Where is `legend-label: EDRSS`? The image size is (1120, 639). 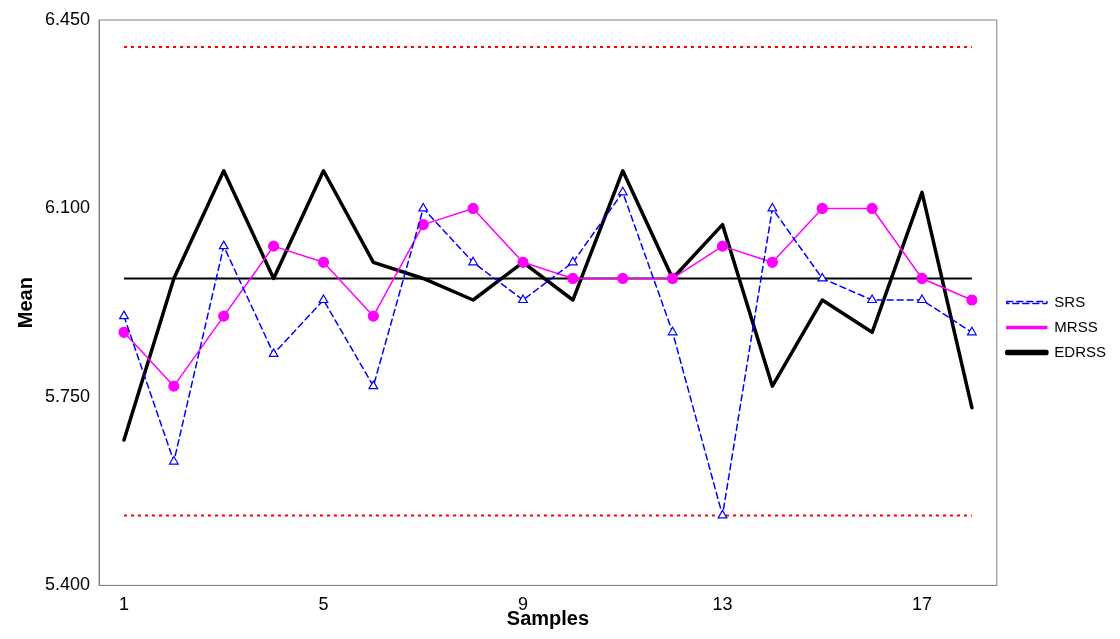 legend-label: EDRSS is located at coordinates (1080, 351).